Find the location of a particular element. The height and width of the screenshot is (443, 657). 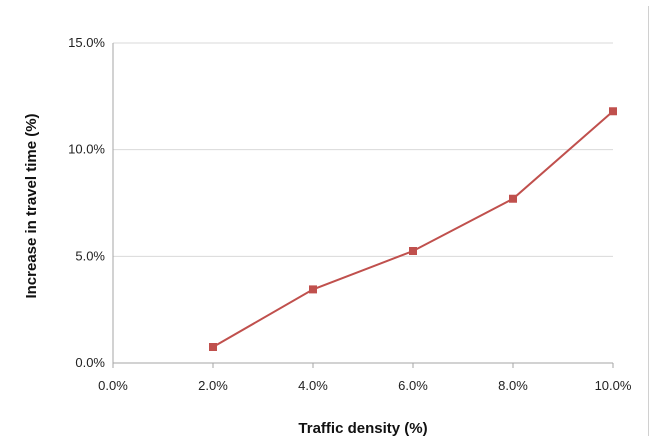

y-tick-label: 0.0% is located at coordinates (90, 362).